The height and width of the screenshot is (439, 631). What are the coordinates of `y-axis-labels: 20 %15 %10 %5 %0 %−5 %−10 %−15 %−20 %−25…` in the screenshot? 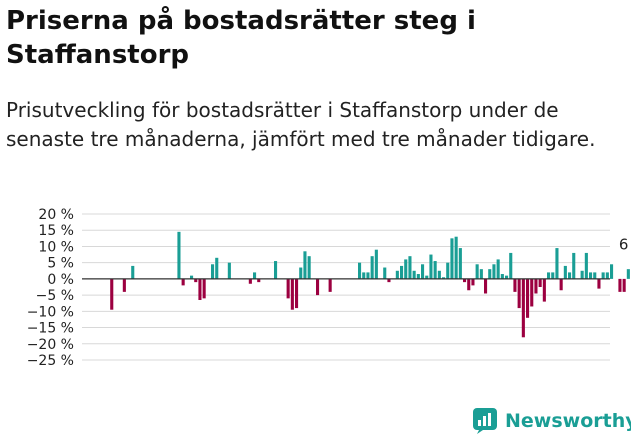 It's located at (50, 288).